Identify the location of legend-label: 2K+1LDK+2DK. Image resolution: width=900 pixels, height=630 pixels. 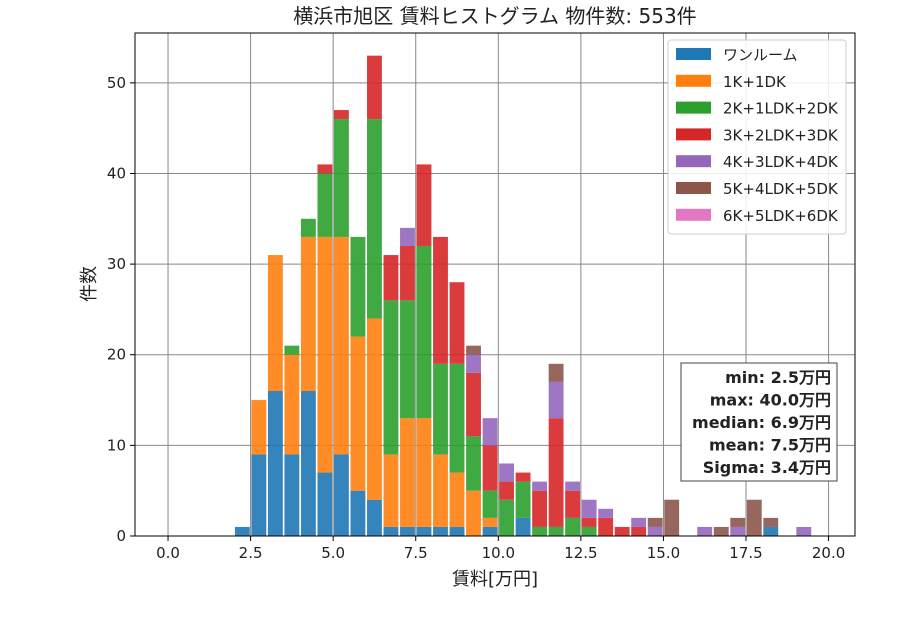
(781, 109).